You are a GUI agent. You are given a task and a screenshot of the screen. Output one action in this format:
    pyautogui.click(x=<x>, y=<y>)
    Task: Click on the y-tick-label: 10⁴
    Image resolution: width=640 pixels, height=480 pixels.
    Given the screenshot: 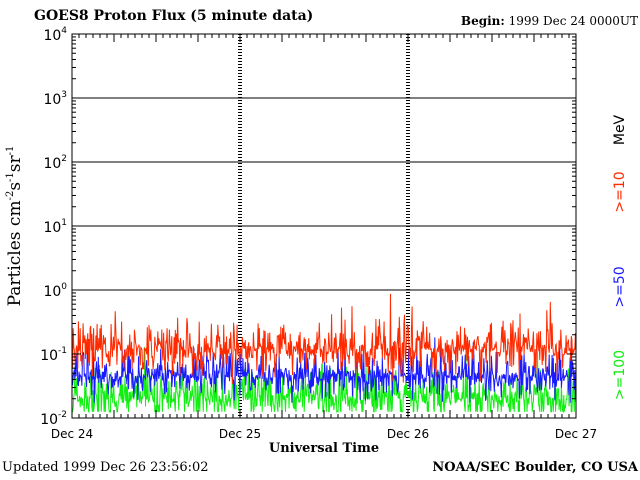 What is the action you would take?
    pyautogui.click(x=55, y=35)
    